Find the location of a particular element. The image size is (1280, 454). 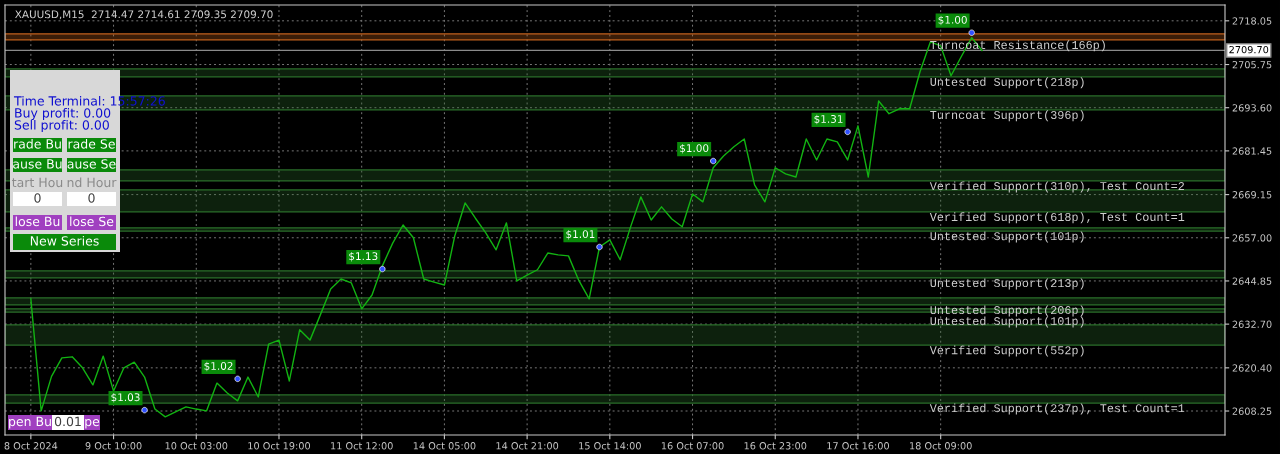

x-tick-label: 14 Oct 05:00 is located at coordinates (444, 446).